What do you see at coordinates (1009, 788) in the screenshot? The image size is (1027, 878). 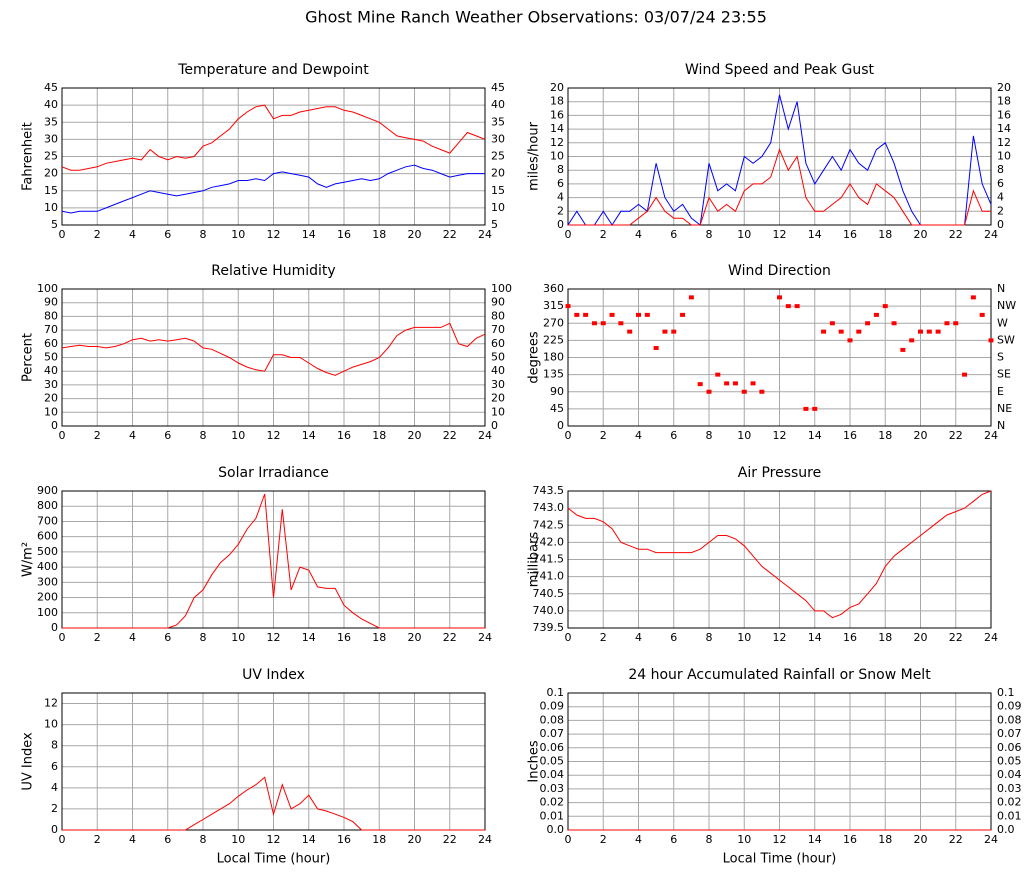 I see `y-tick-label-right: 0.03` at bounding box center [1009, 788].